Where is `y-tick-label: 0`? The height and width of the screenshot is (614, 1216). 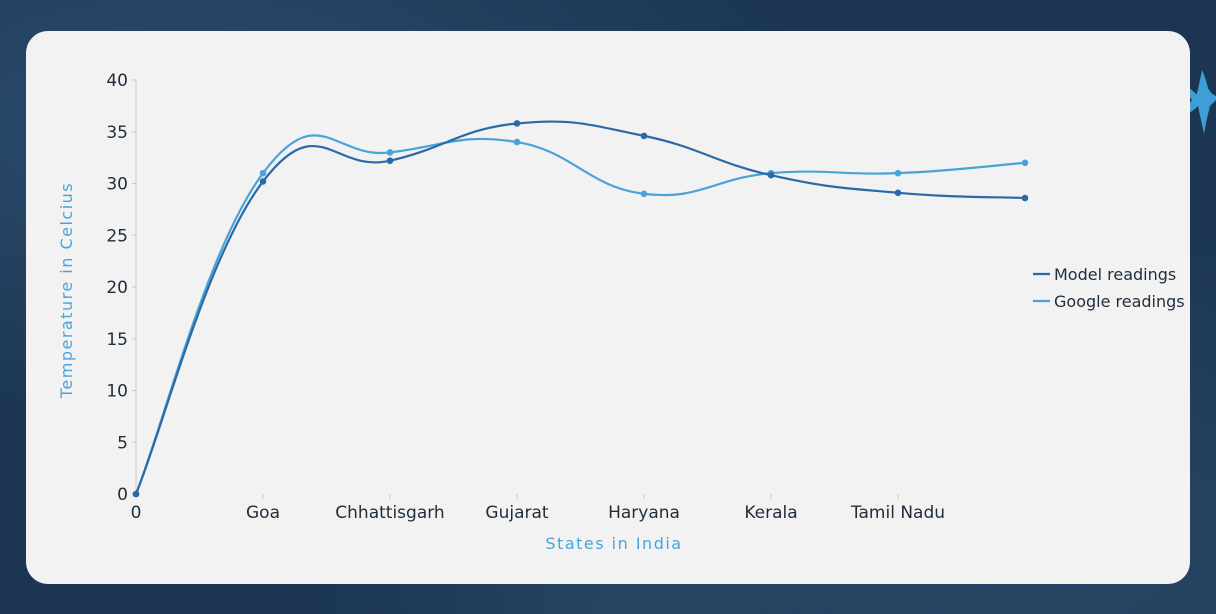
y-tick-label: 0 is located at coordinates (122, 495).